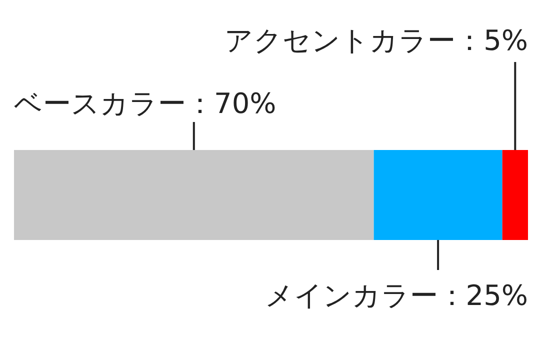  I want to click on data-label: メインカラー：25%, so click(396, 295).